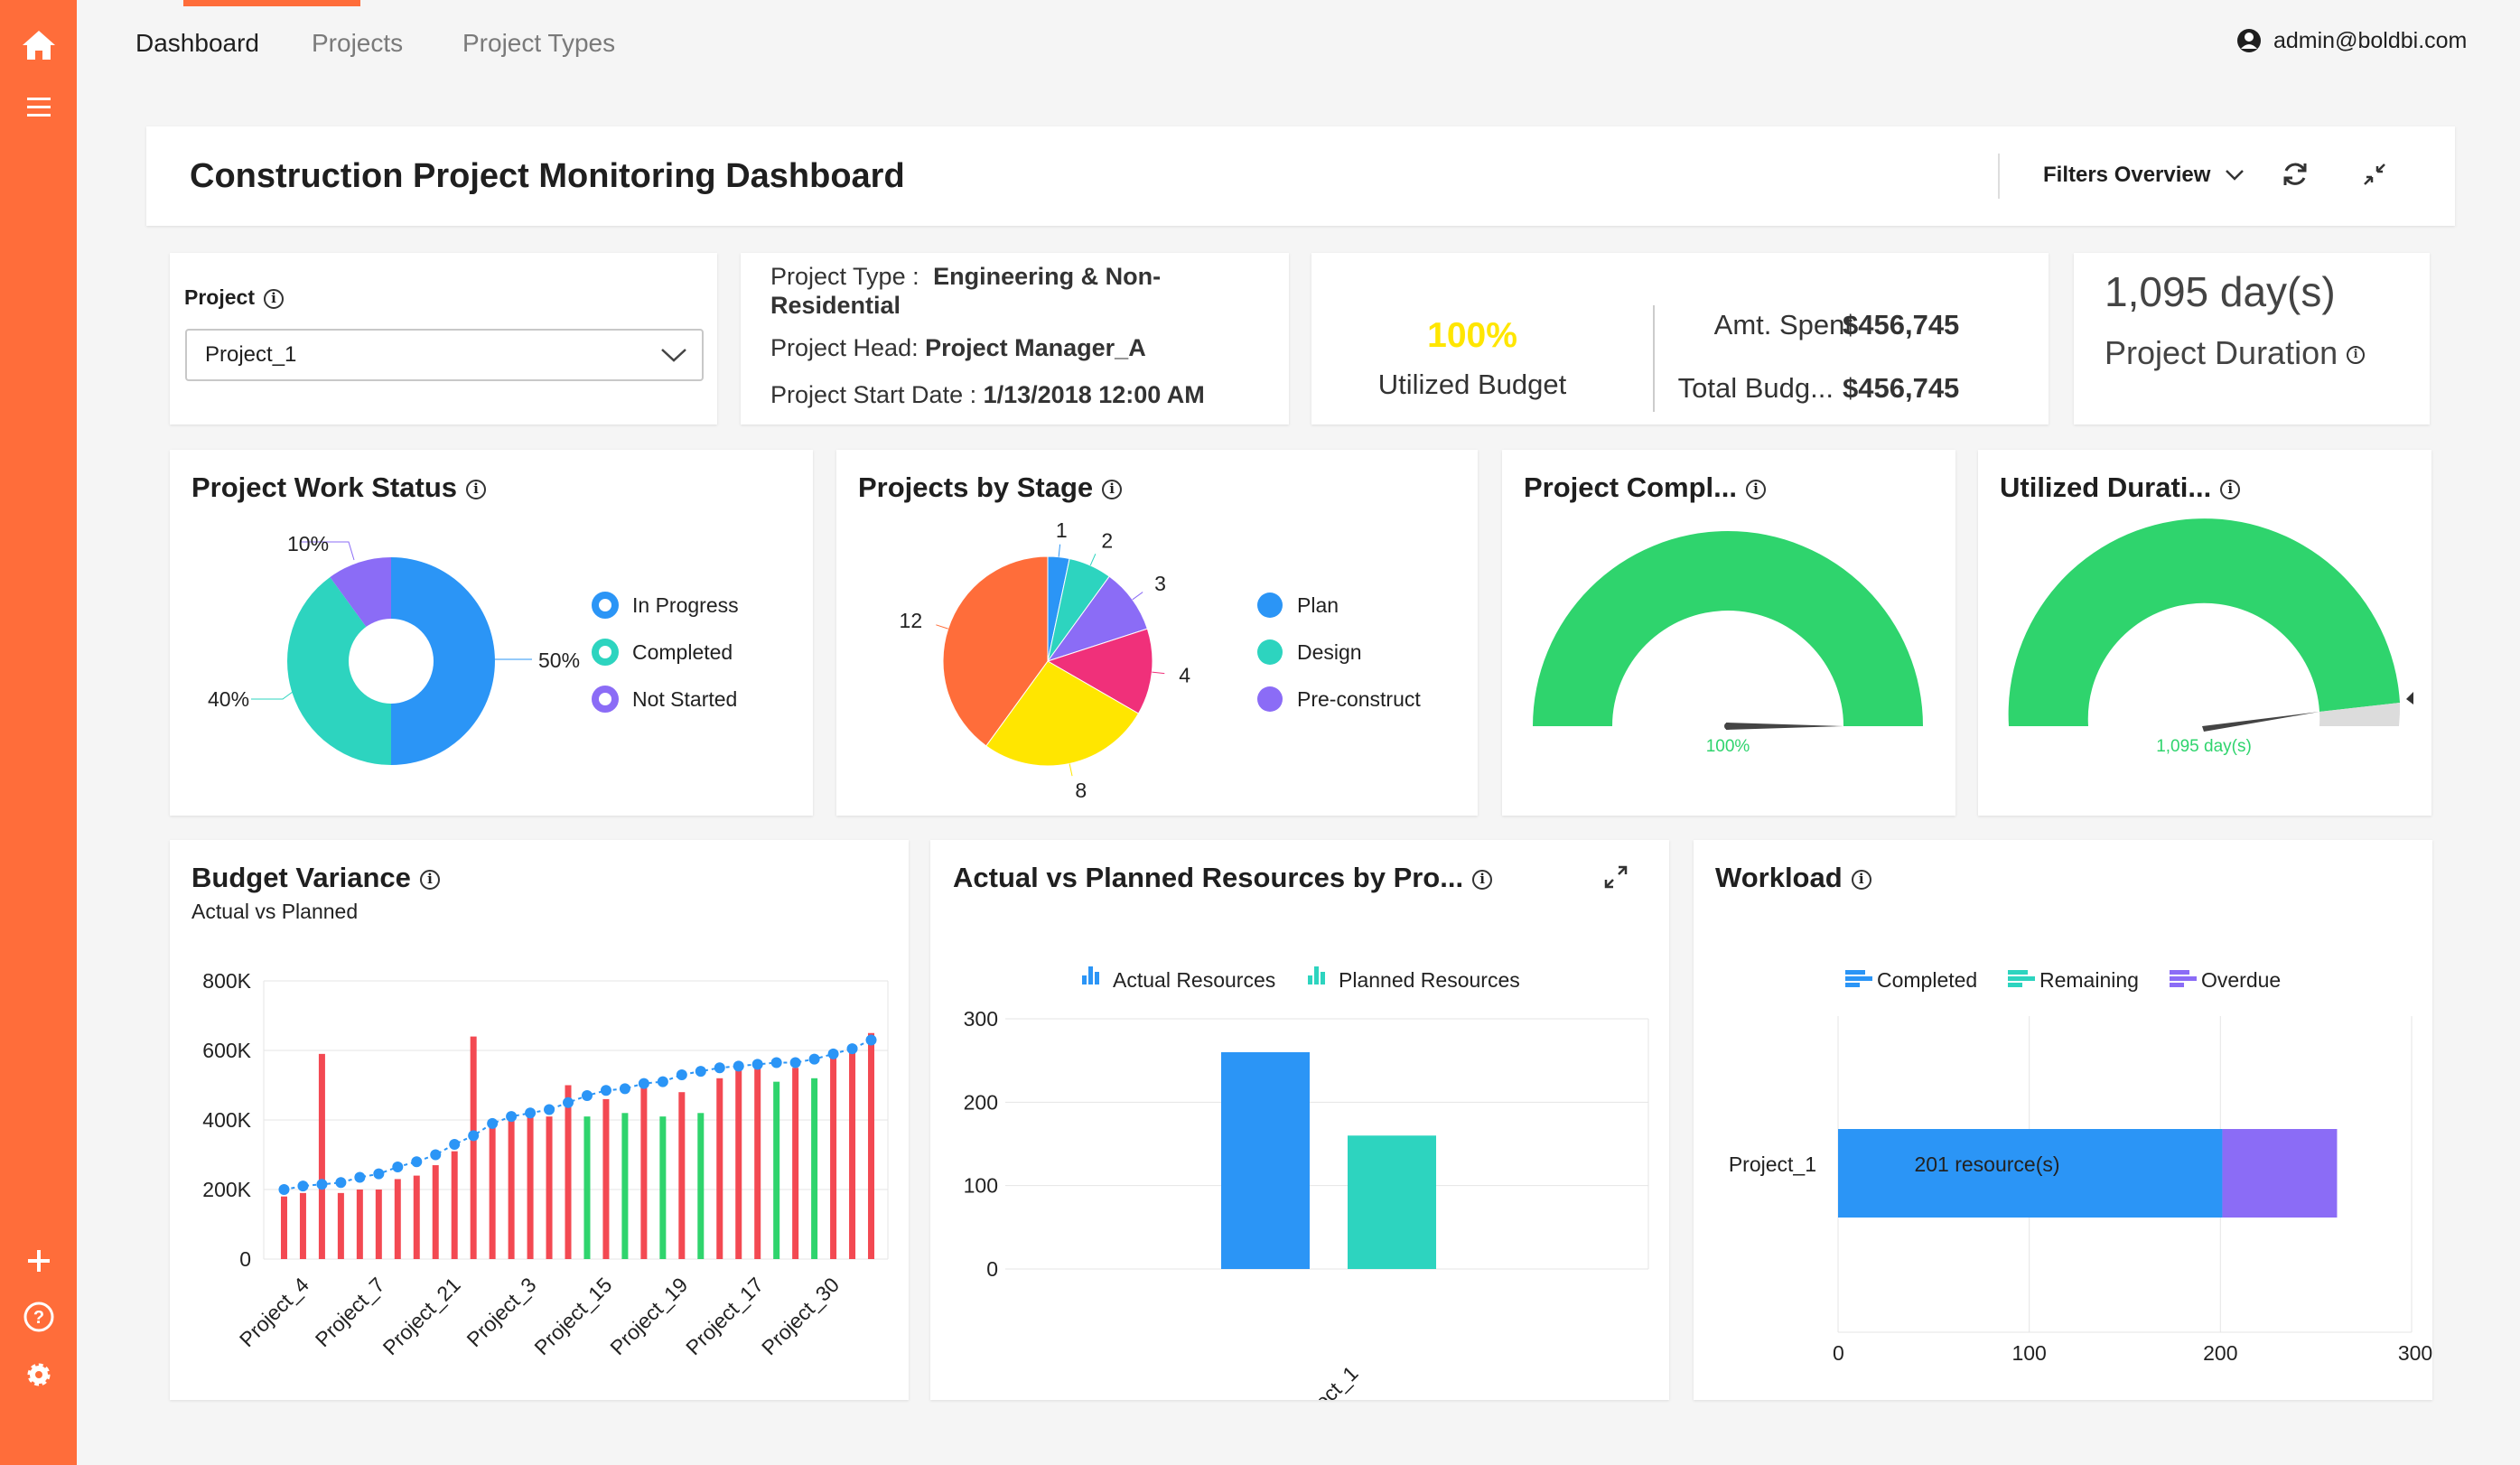 Image resolution: width=2520 pixels, height=1465 pixels. Describe the element at coordinates (1339, 699) in the screenshot. I see `legend-pre-construct: Pre-construct` at that location.